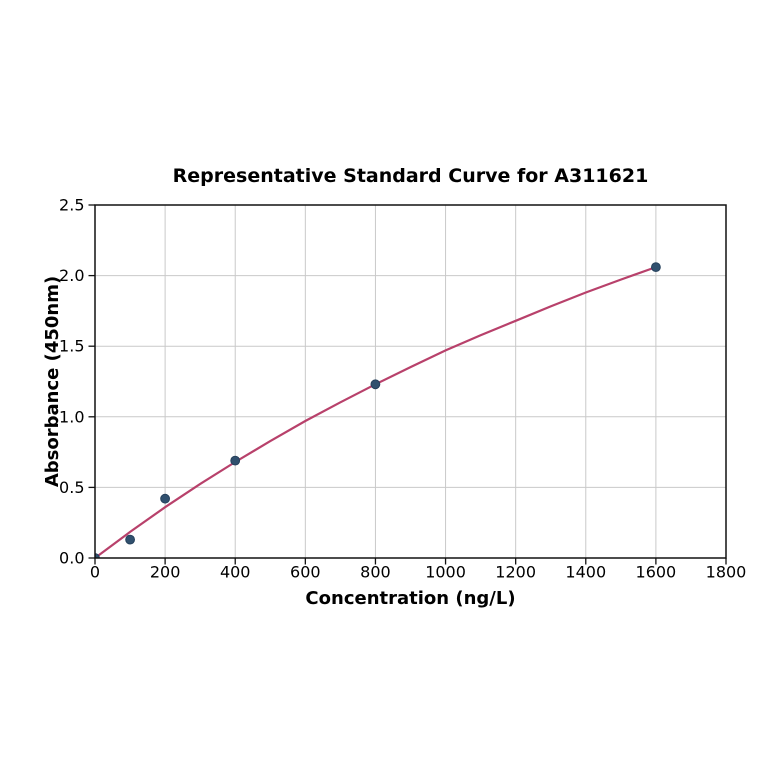 This screenshot has width=764, height=764. I want to click on x-tick-label: 1800, so click(726, 572).